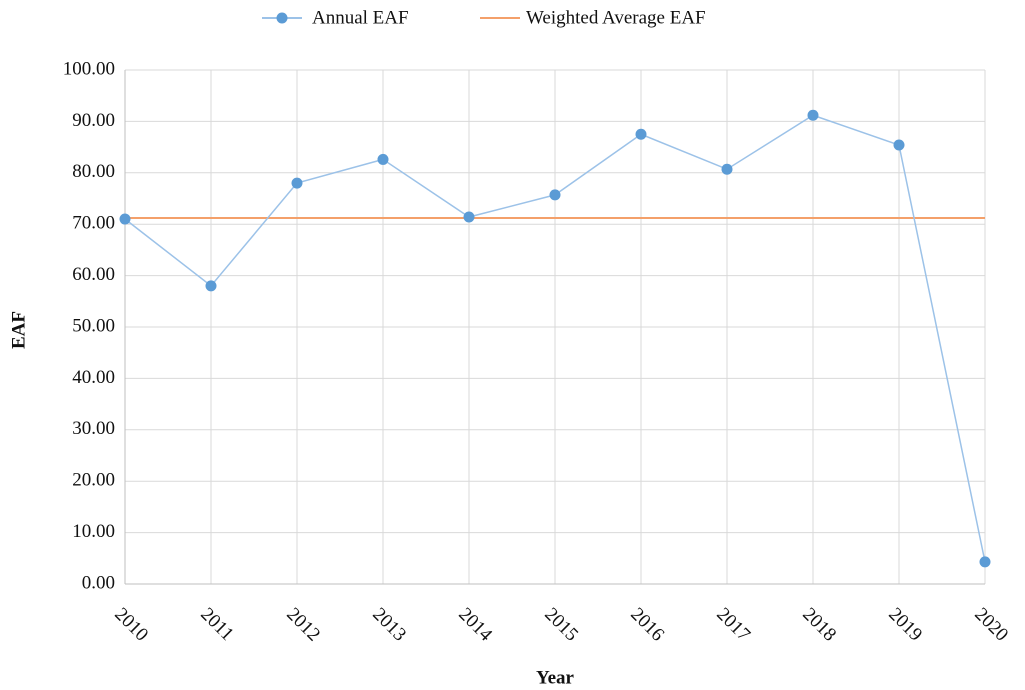 This screenshot has width=1025, height=690. What do you see at coordinates (93, 223) in the screenshot?
I see `y-tick-label: 70.00` at bounding box center [93, 223].